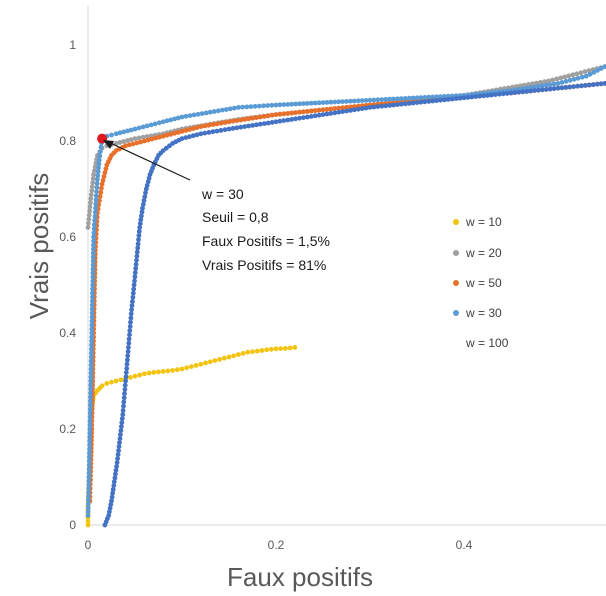  Describe the element at coordinates (108, 144) in the screenshot. I see `annotation-arrowhead` at that location.